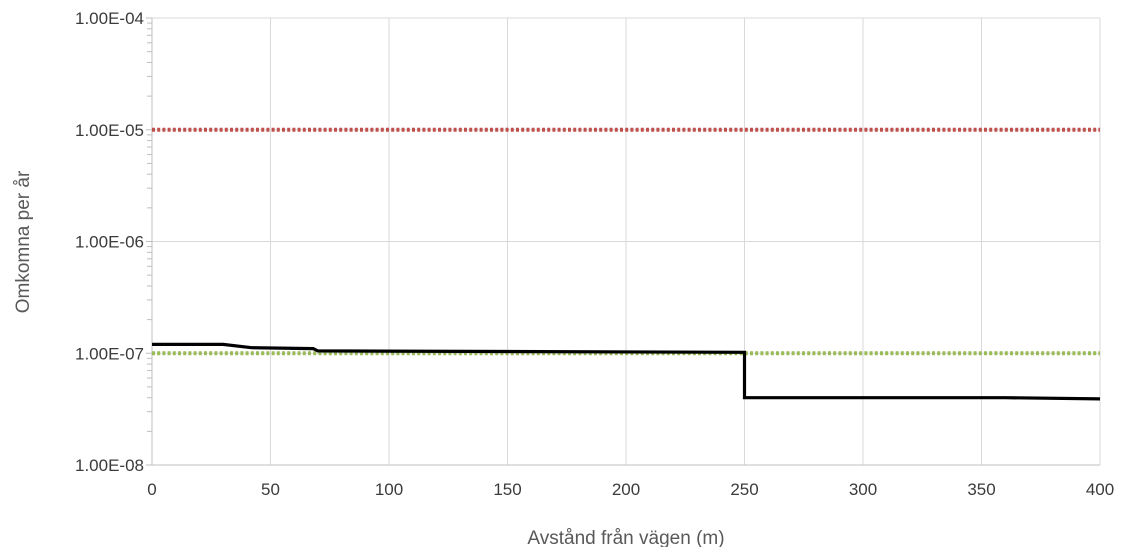 The image size is (1121, 547). What do you see at coordinates (744, 489) in the screenshot?
I see `x-tick-label-5: 250` at bounding box center [744, 489].